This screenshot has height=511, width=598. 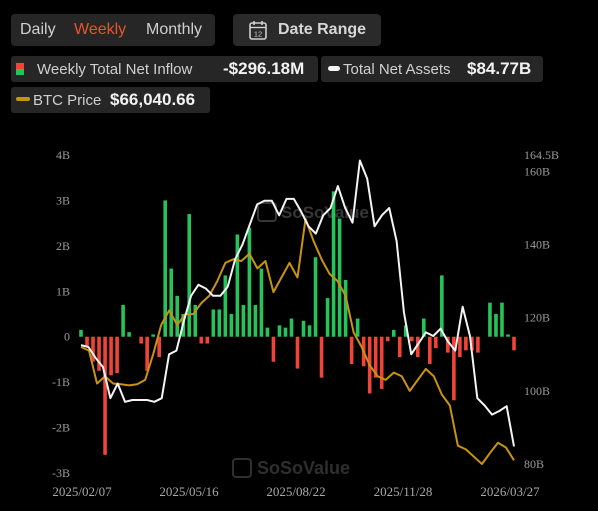 What do you see at coordinates (541, 155) in the screenshot?
I see `y-right-tick-label: 164.5B` at bounding box center [541, 155].